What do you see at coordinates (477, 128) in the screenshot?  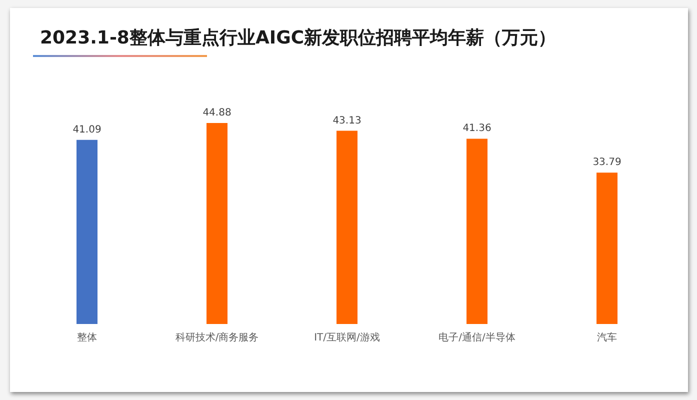 I see `data-label: 41.36` at bounding box center [477, 128].